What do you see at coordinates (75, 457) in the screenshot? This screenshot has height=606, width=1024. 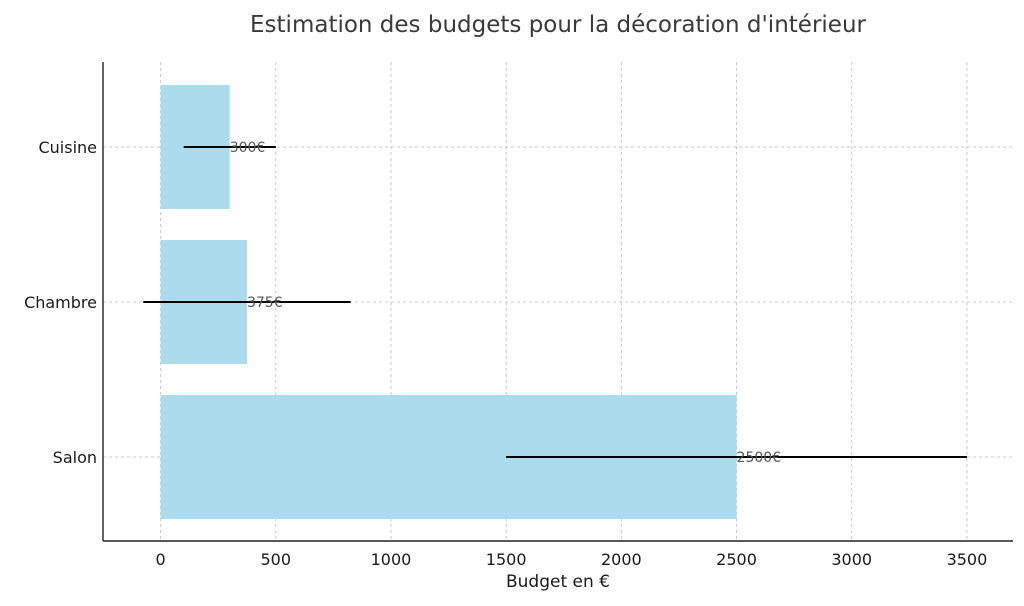 I see `y-tick-label-salon: Salon` at bounding box center [75, 457].